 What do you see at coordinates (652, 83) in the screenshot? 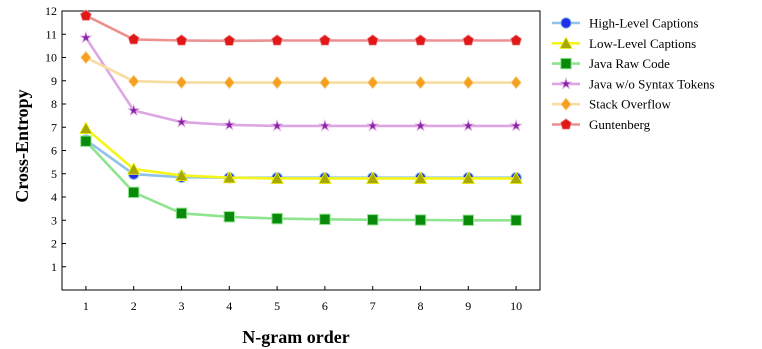
I see `legend-label: Java w/o Syntax Tokens` at bounding box center [652, 83].